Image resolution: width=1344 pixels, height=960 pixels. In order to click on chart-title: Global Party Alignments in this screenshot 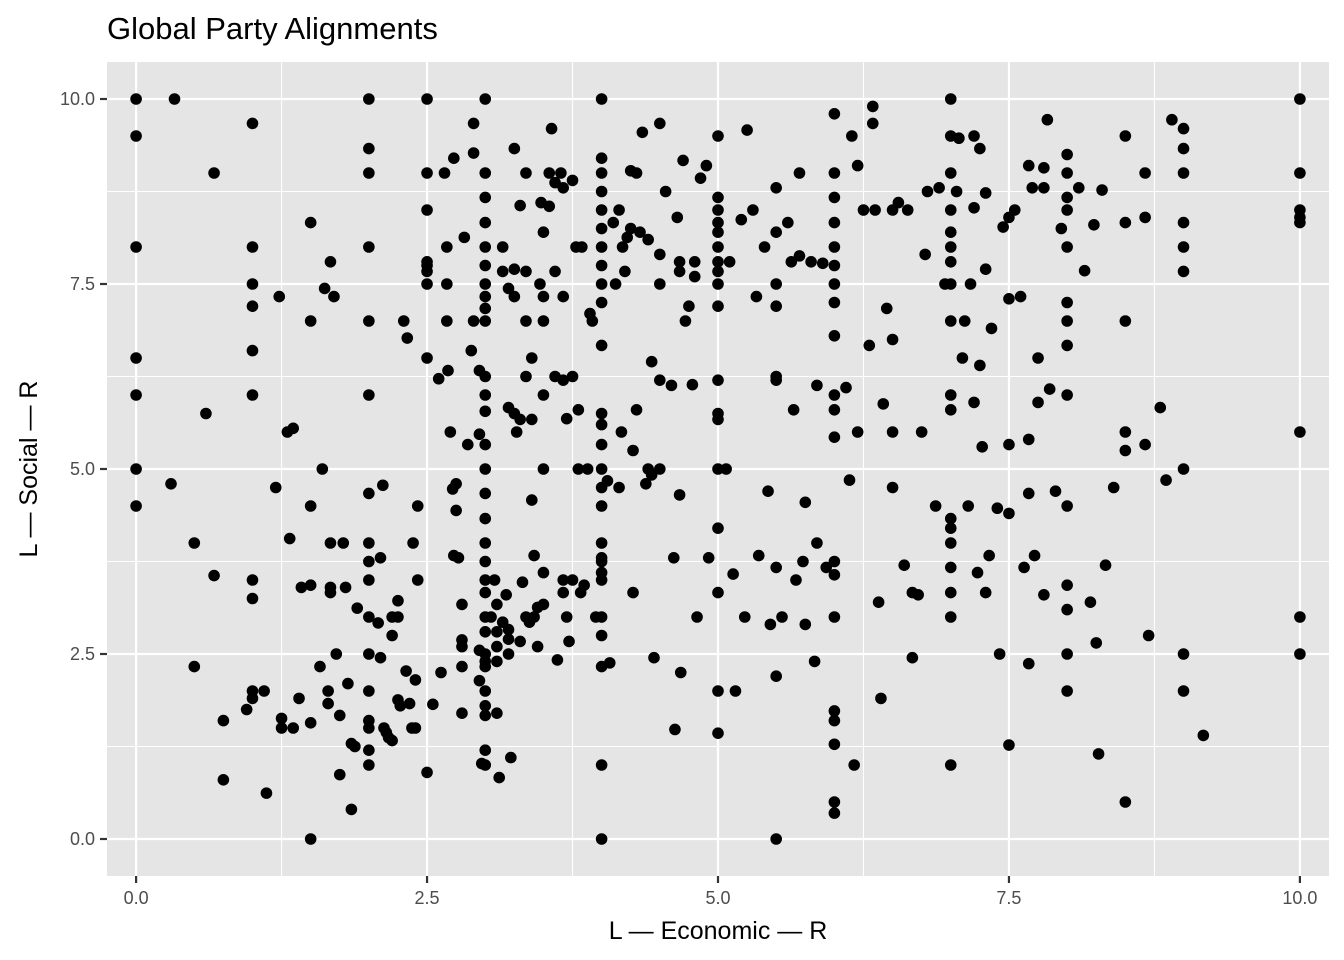, I will do `click(272, 28)`.